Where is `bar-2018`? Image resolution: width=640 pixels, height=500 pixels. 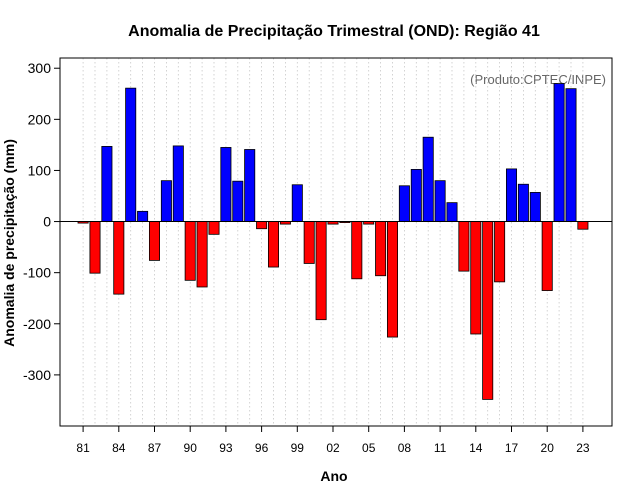 bar-2018 is located at coordinates (523, 202).